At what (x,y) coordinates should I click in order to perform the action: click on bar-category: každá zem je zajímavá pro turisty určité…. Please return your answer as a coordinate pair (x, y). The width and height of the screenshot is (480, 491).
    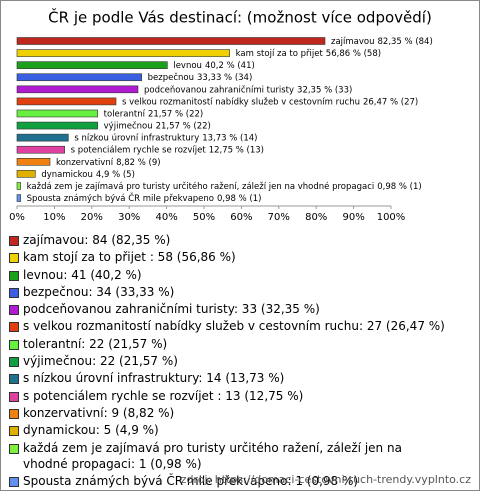
    Looking at the image, I should click on (201, 185).